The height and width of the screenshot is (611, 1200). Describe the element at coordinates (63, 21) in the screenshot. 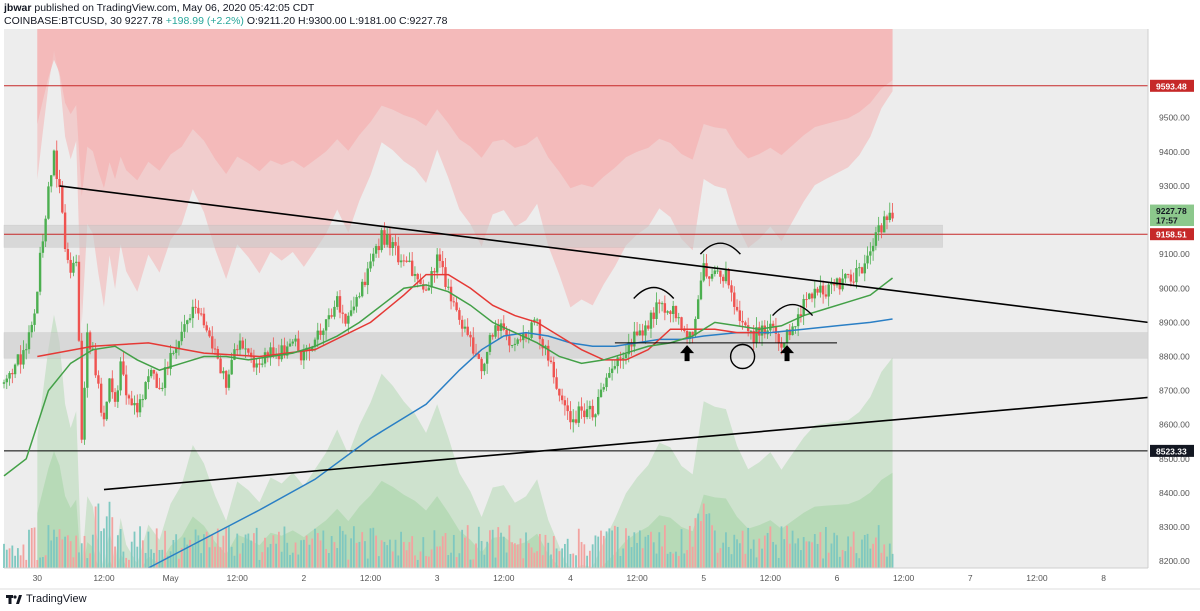

I see `symbol-label: COINBASE:BTCUSD, 30` at that location.